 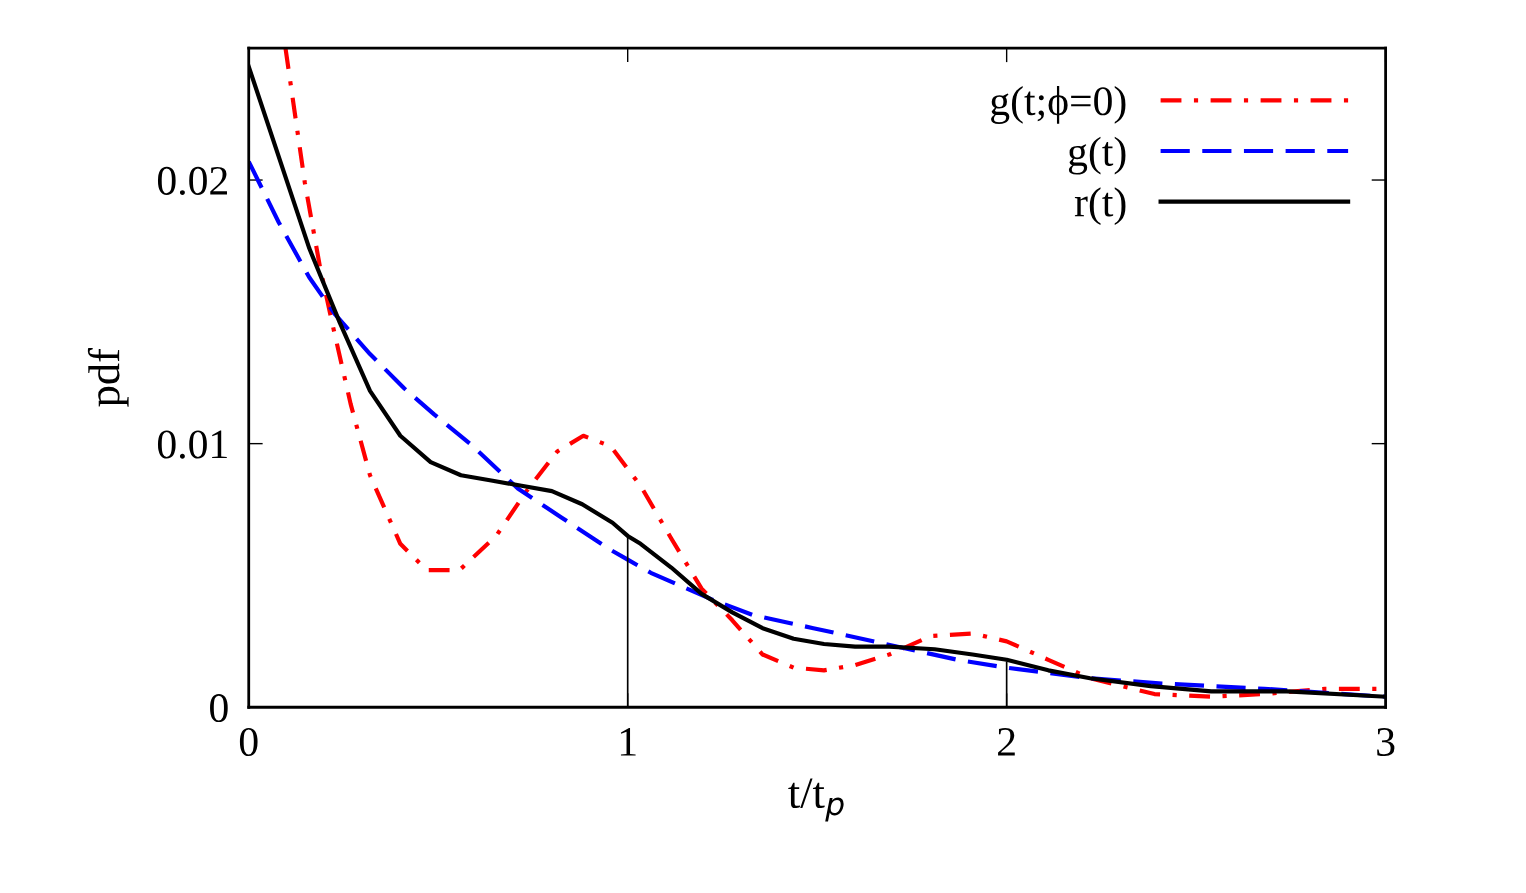 What do you see at coordinates (108, 377) in the screenshot?
I see `y-axis-title: pdf` at bounding box center [108, 377].